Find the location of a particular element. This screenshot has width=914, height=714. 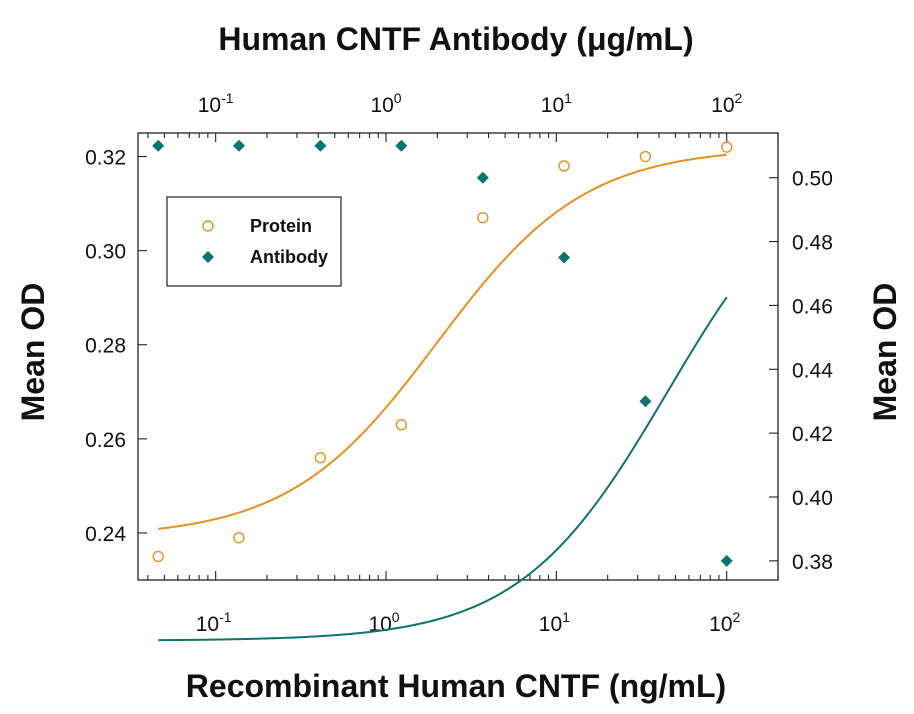

y-right-tick-label: 0.48 is located at coordinates (812, 243).